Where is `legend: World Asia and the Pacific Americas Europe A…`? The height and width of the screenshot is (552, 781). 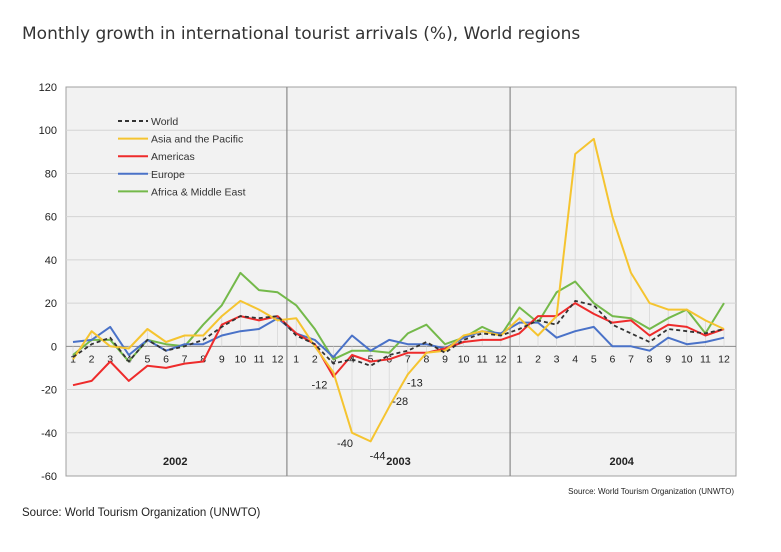 legend: World Asia and the Pacific Americas Europe A… is located at coordinates (182, 157).